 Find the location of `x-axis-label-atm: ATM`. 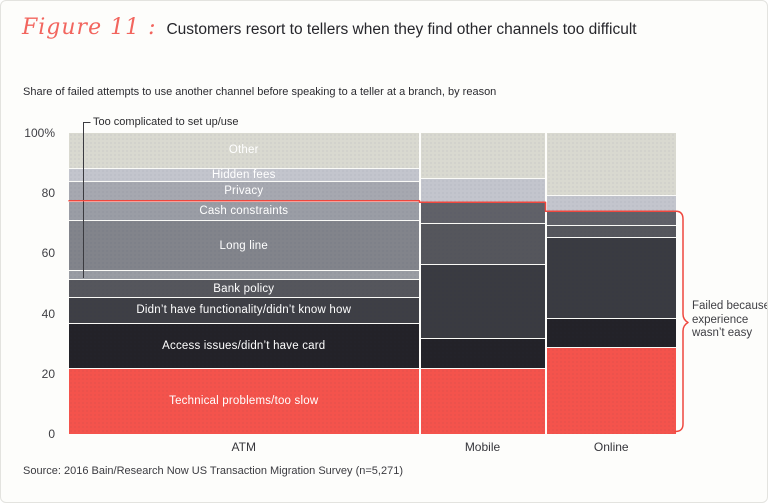

x-axis-label-atm: ATM is located at coordinates (243, 447).